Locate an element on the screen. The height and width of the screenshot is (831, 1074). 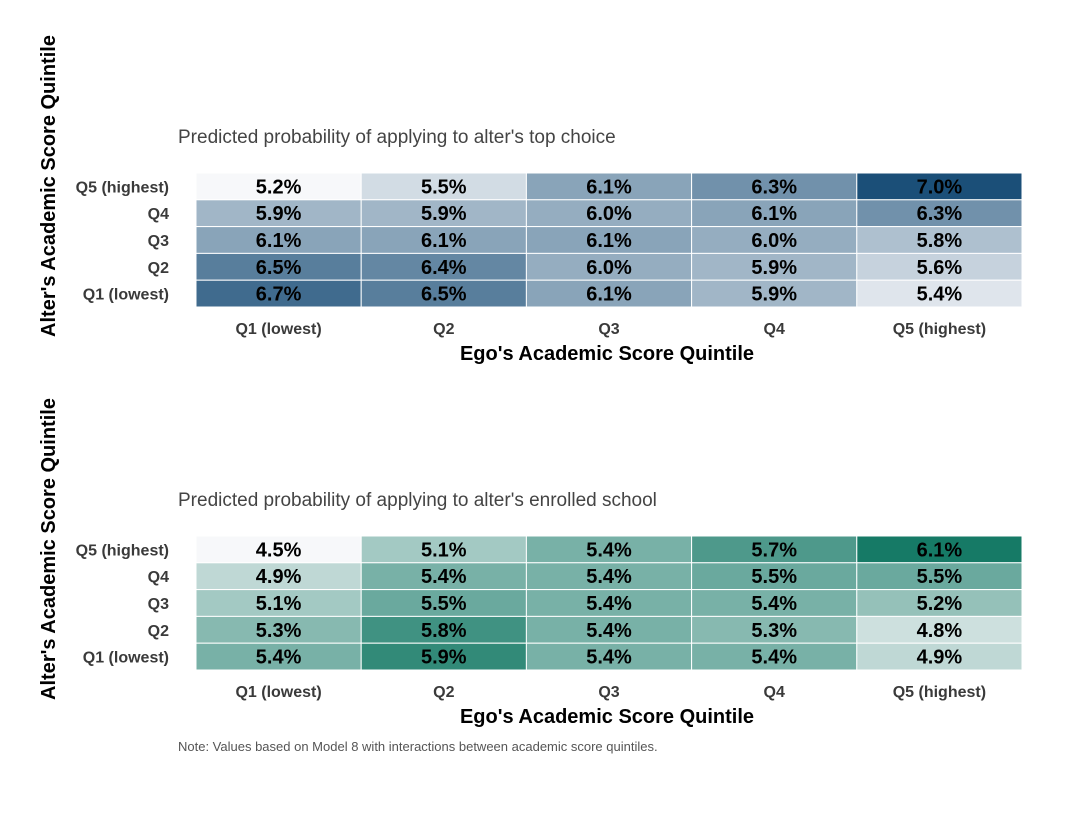
cell-value-label: 7.0% is located at coordinates (940, 187).